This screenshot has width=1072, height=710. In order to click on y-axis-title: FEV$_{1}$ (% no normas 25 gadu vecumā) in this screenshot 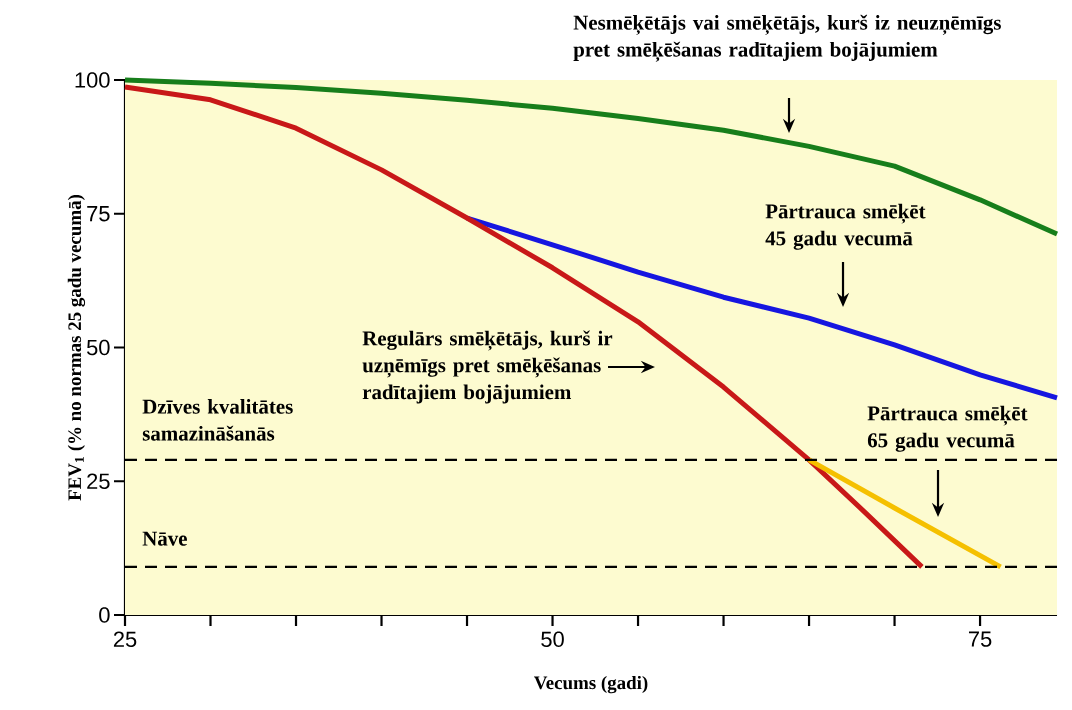, I will do `click(76, 347)`.